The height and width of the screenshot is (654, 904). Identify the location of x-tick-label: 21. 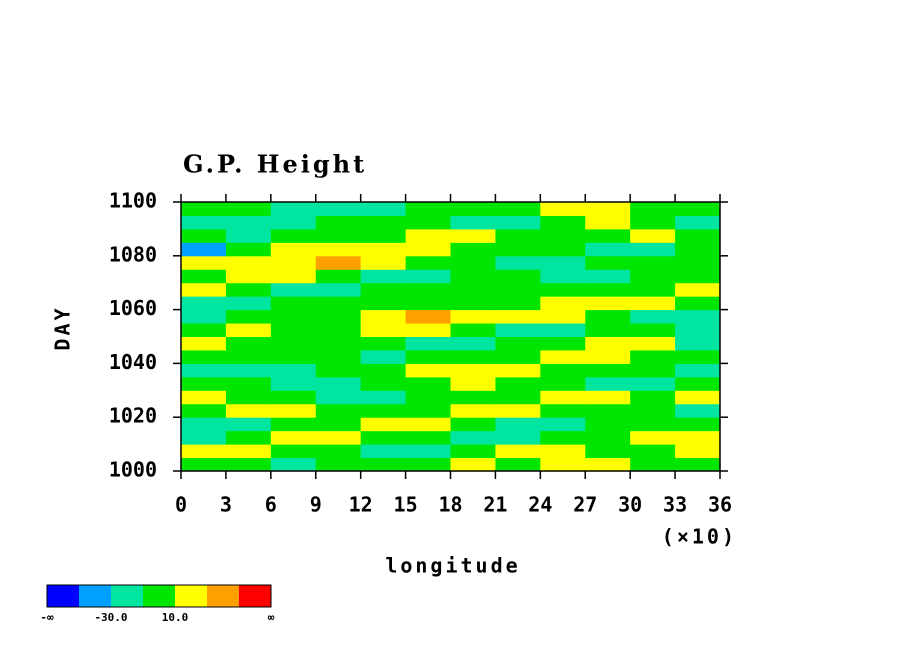
(495, 505).